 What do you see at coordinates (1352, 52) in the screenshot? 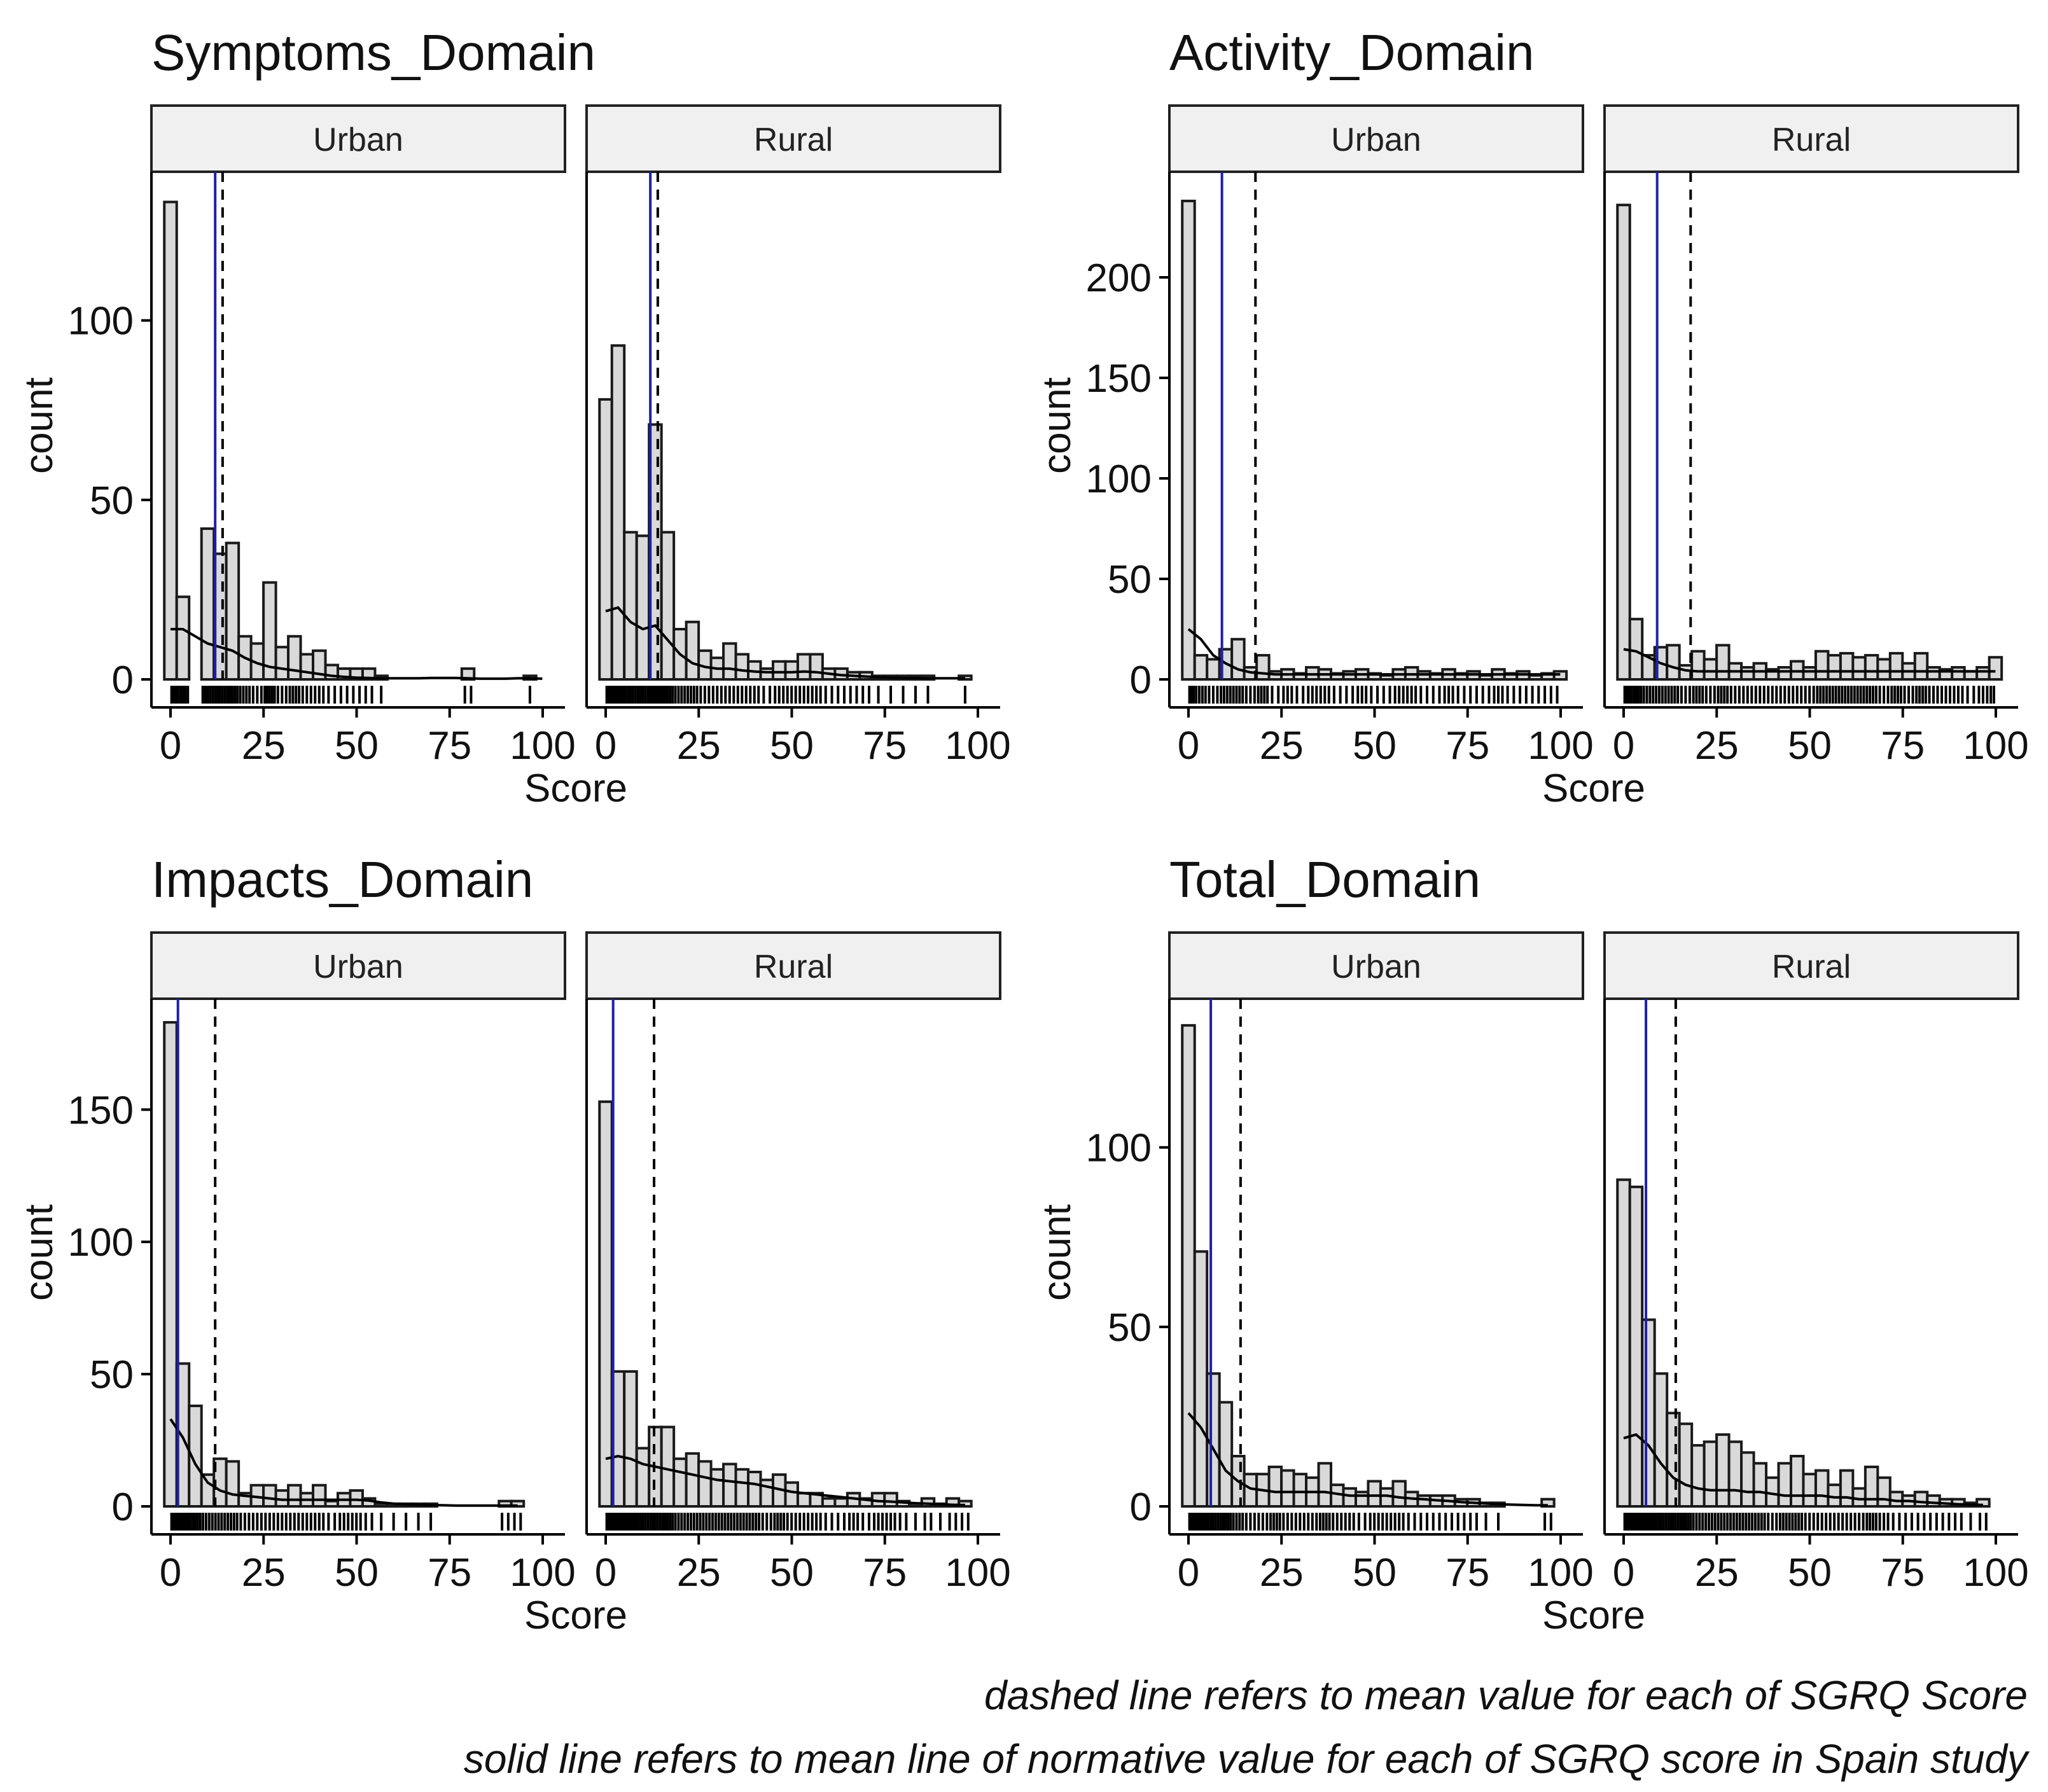
I see `chart-title: Activity_Domain` at bounding box center [1352, 52].